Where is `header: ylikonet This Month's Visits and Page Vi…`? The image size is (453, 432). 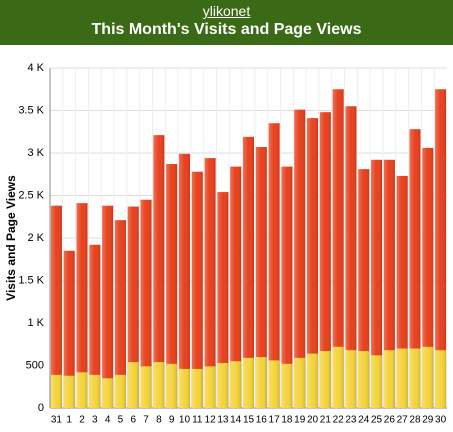 header: ylikonet This Month's Visits and Page Vi… is located at coordinates (226, 22).